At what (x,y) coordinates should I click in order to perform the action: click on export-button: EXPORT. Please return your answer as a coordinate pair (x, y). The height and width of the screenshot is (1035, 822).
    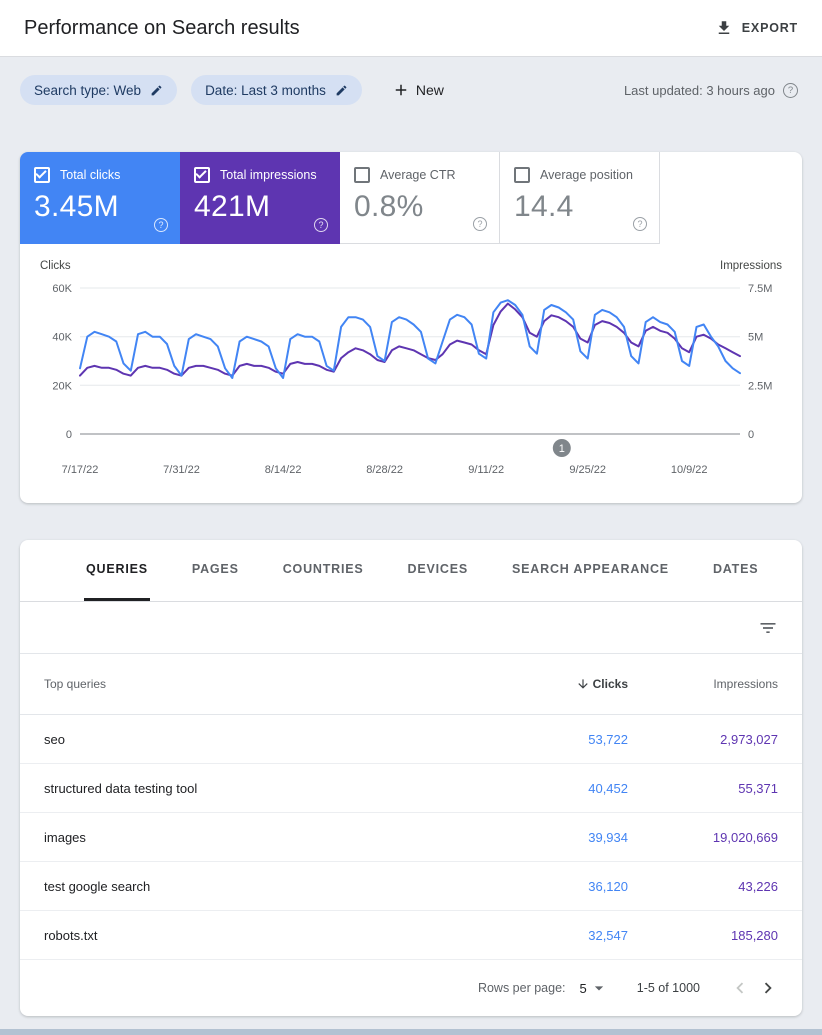
    Looking at the image, I should click on (756, 28).